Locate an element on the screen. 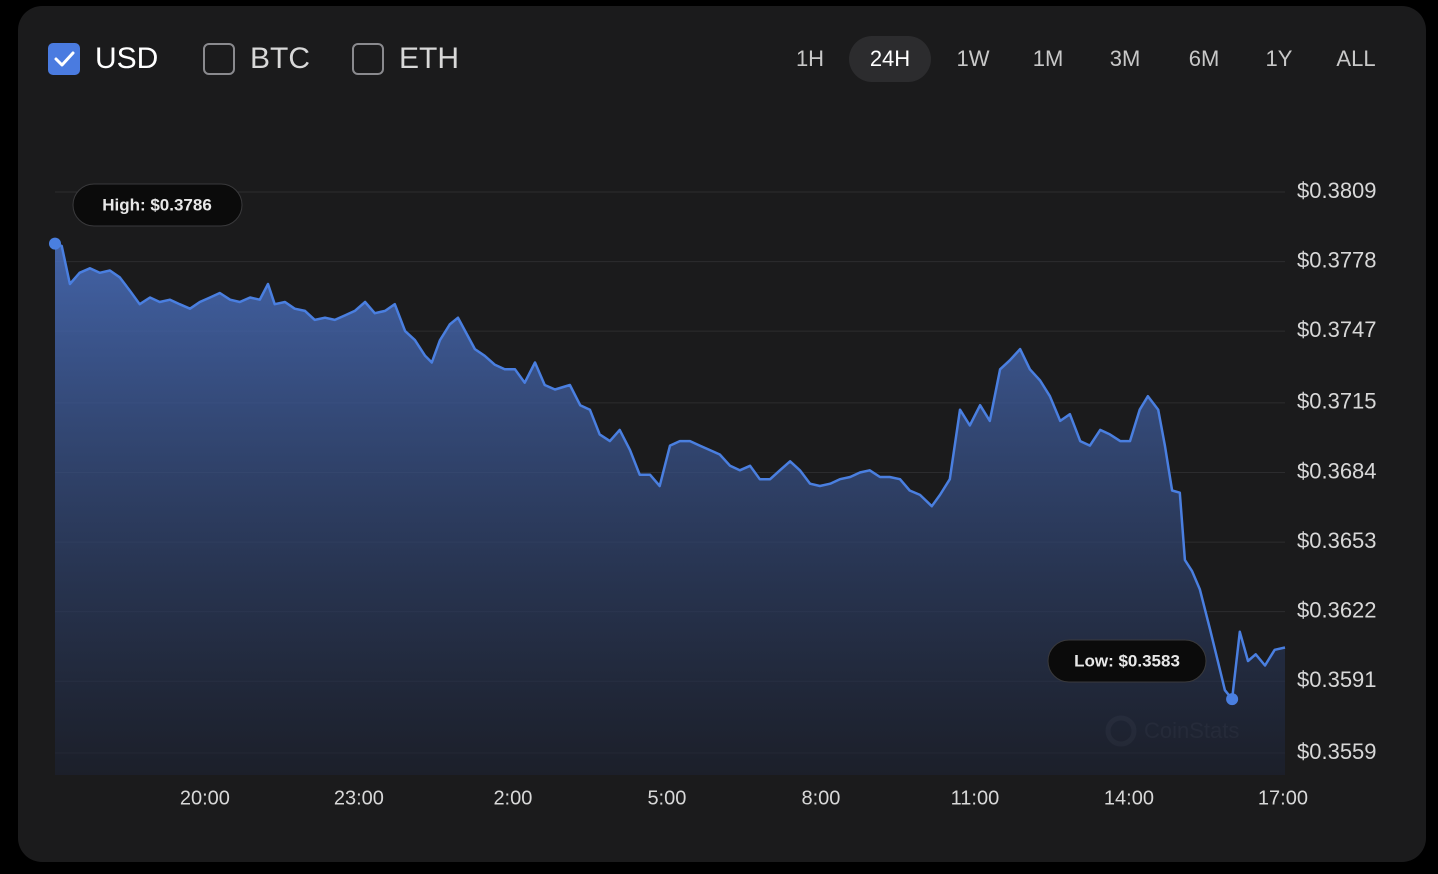 This screenshot has height=874, width=1438. x-tick-label: 11:00 is located at coordinates (975, 798).